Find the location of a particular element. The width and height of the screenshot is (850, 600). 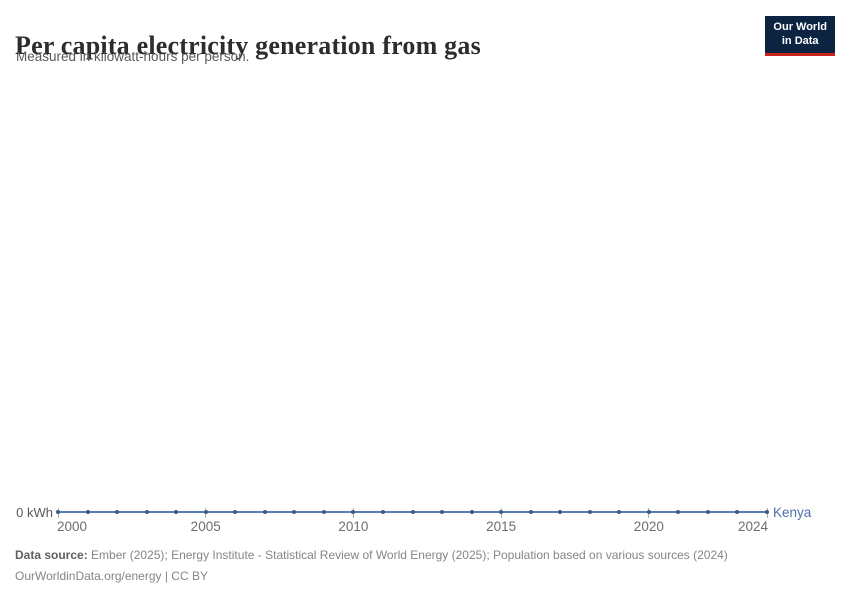

data-point-2008 is located at coordinates (294, 512).